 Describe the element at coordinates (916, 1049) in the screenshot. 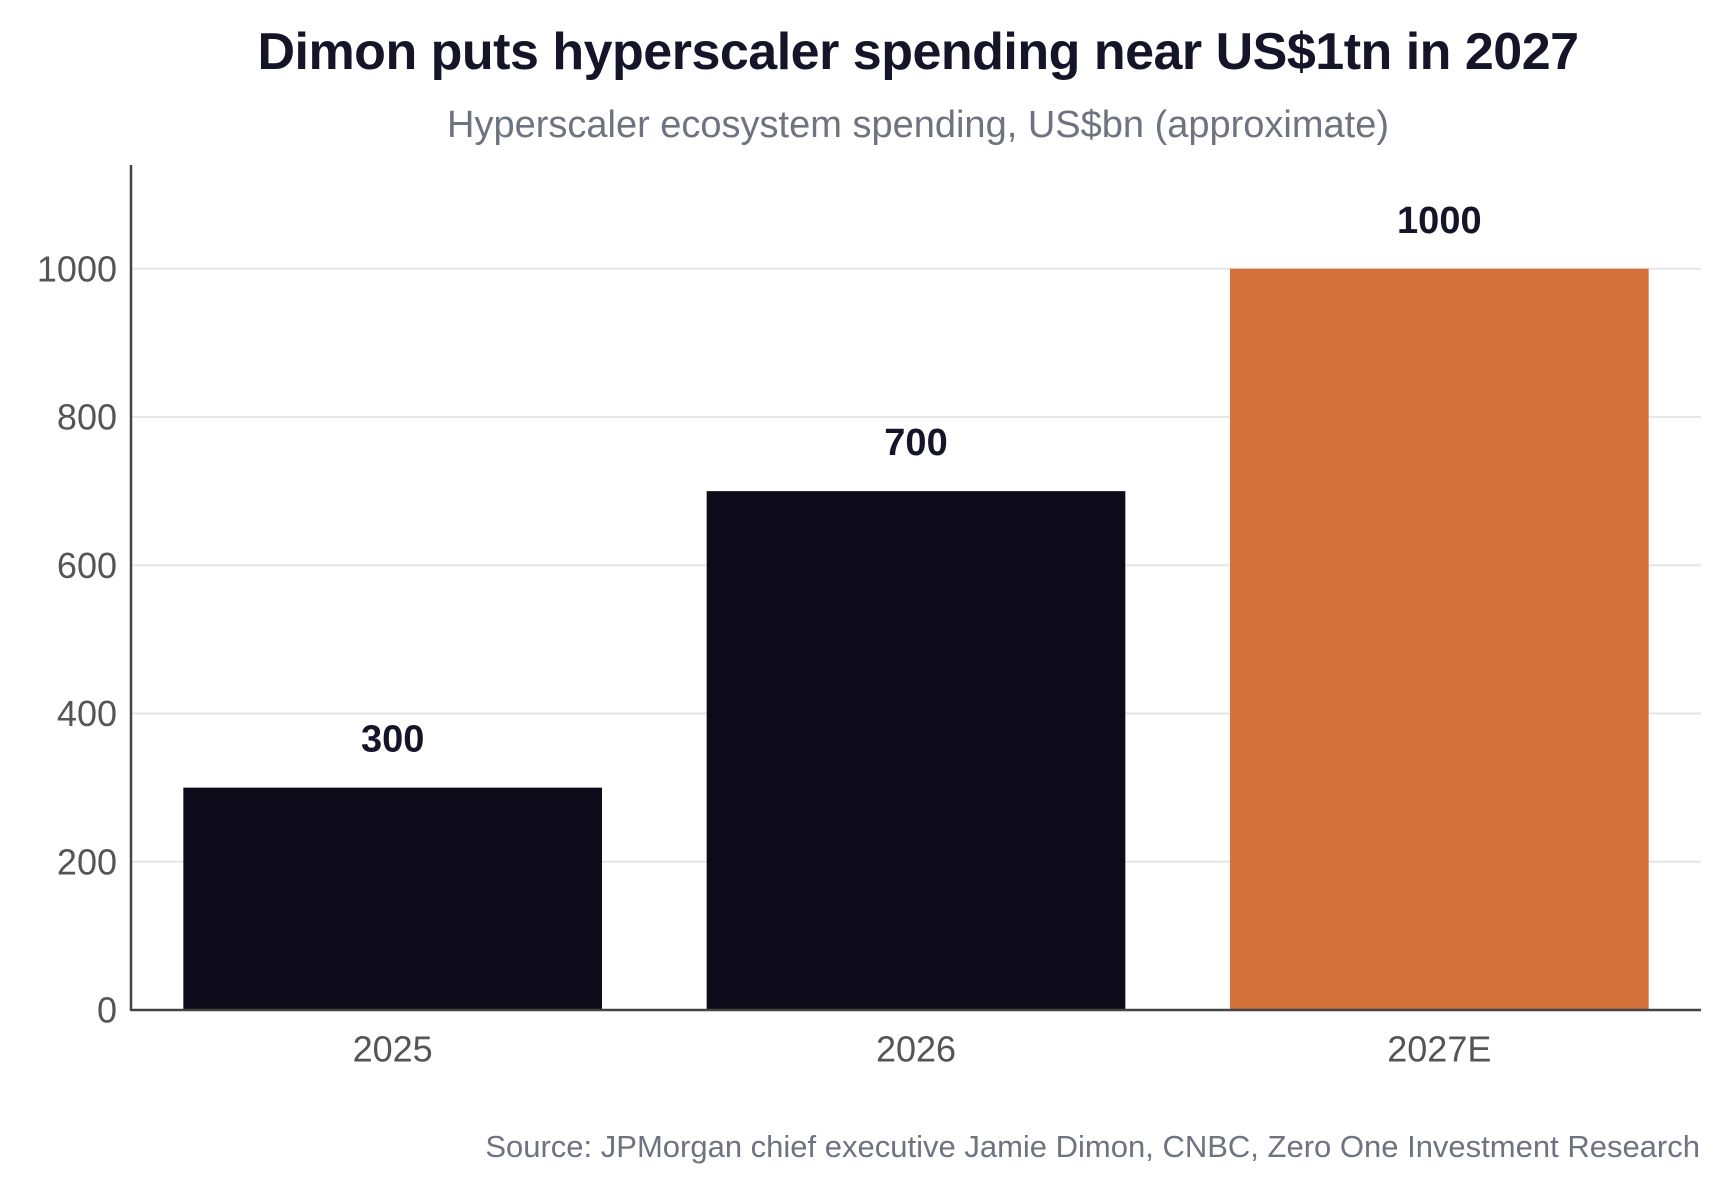

I see `x-tick-label: 2026` at that location.